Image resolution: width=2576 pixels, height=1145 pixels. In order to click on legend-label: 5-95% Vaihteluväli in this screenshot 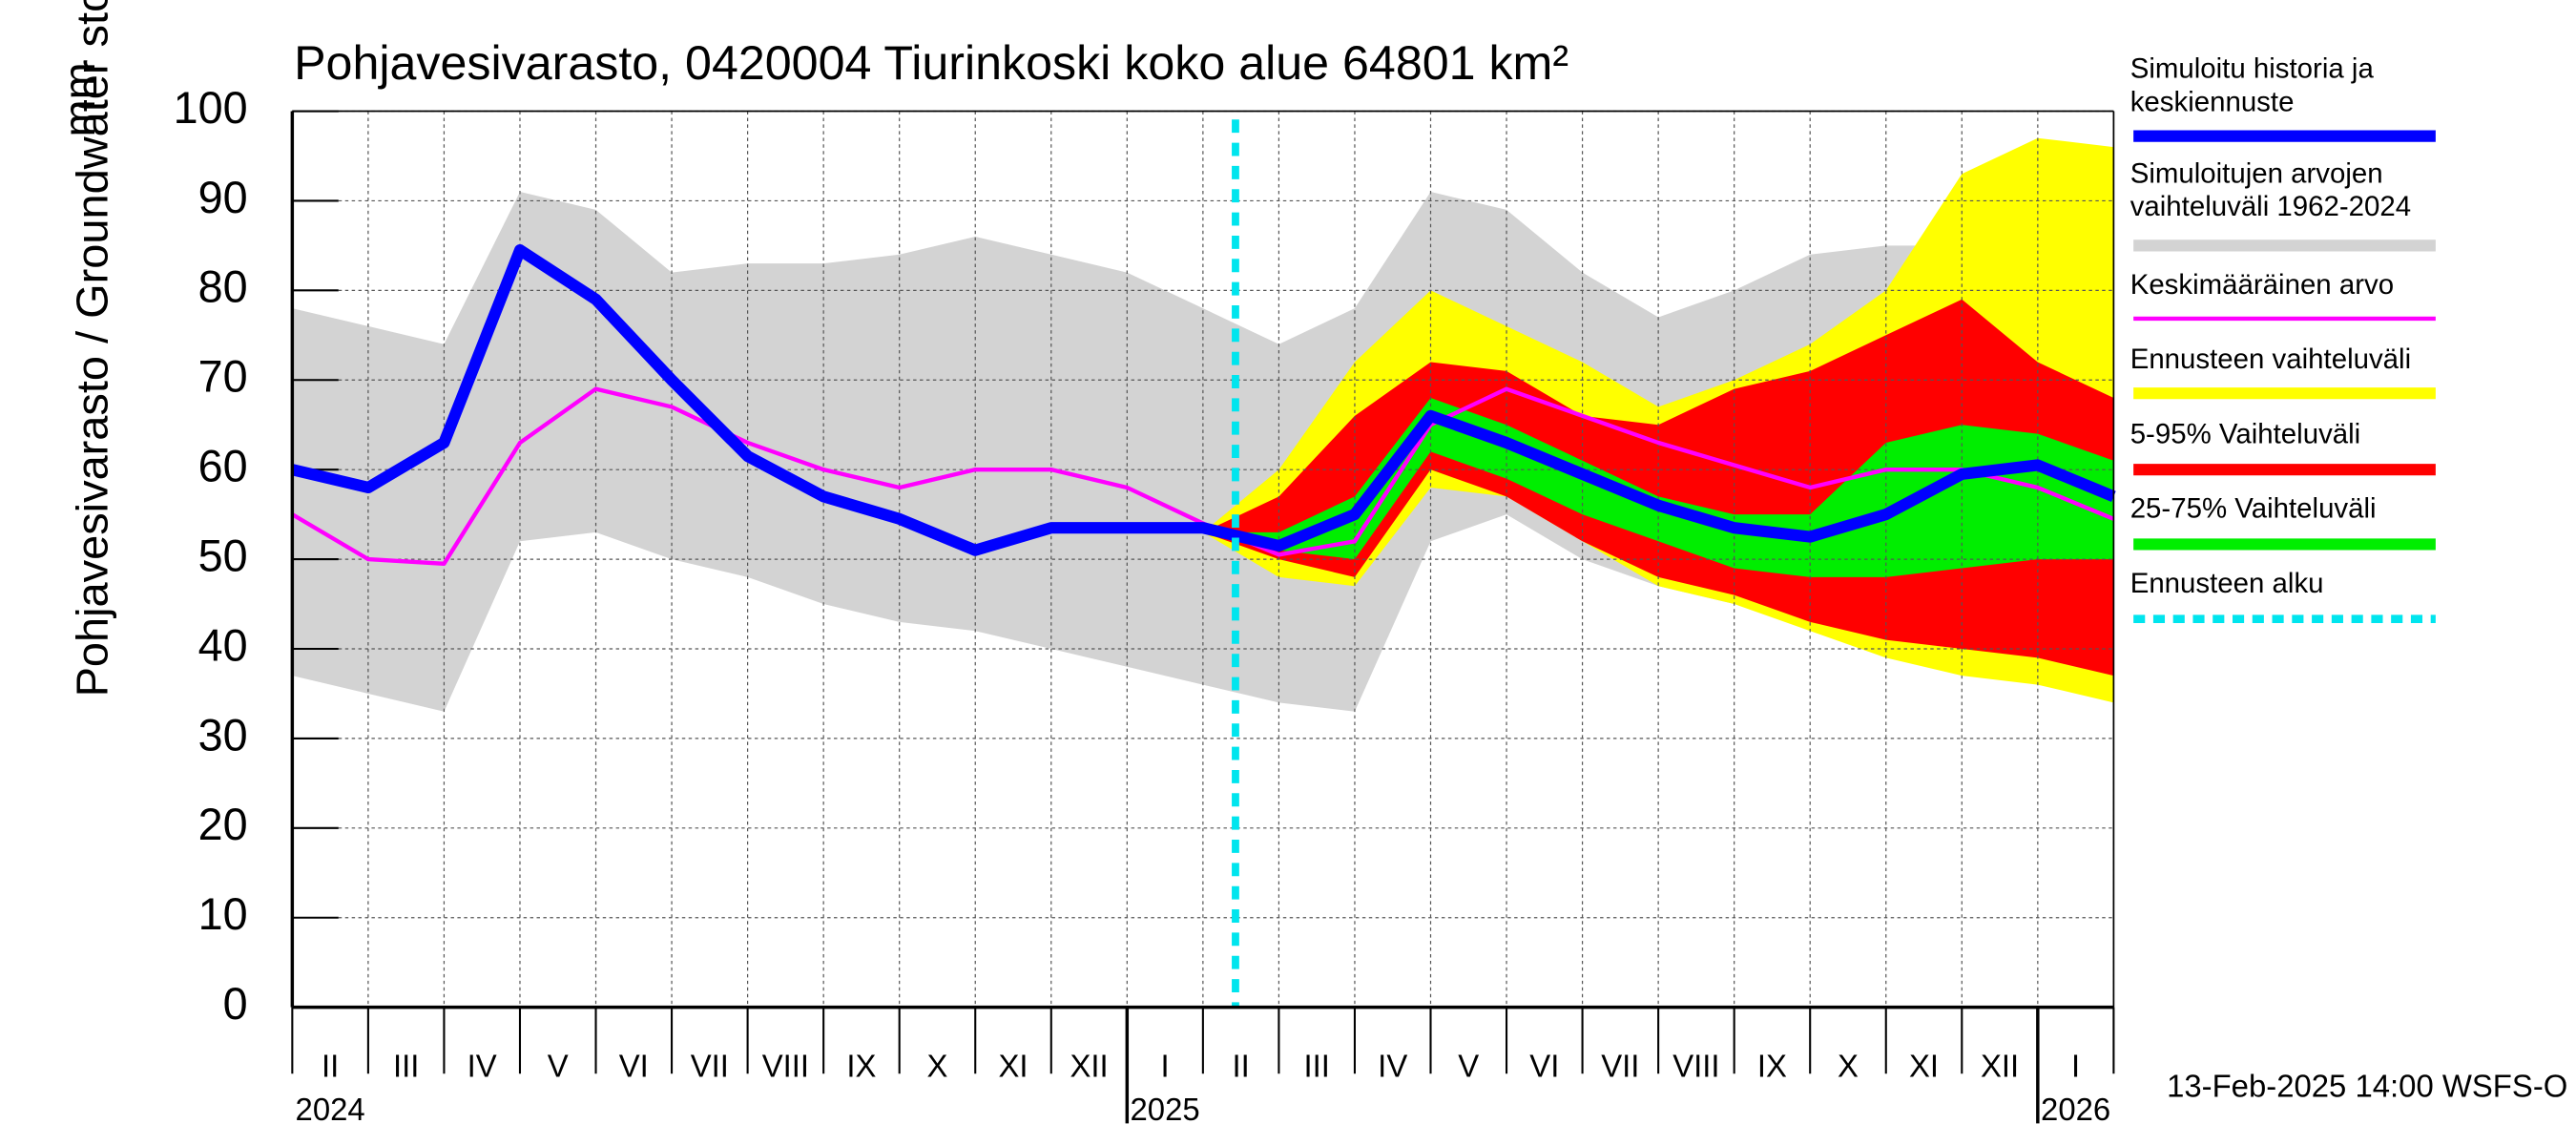, I will do `click(2245, 434)`.